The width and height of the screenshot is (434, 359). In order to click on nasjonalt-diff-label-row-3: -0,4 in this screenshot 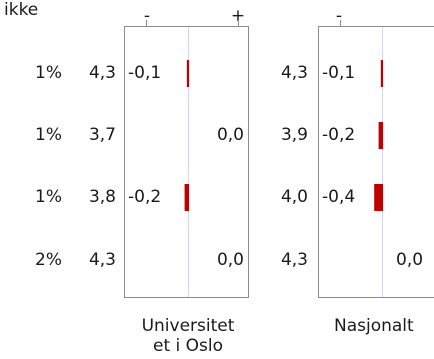, I will do `click(339, 197)`.